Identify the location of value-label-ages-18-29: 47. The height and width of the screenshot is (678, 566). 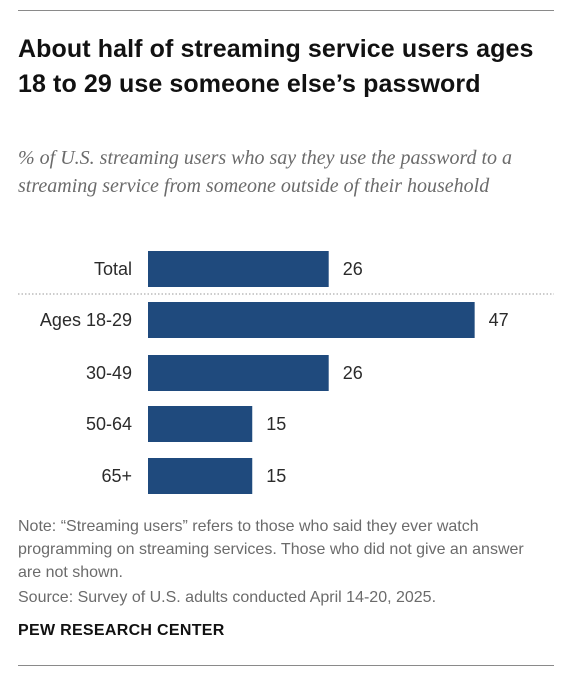
(499, 320).